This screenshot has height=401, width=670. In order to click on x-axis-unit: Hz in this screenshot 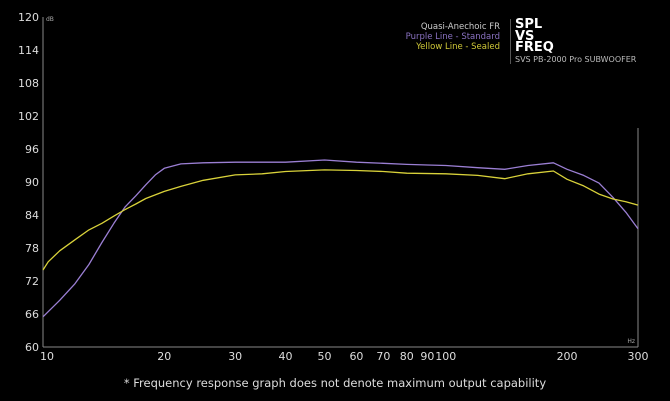, I will do `click(631, 341)`.